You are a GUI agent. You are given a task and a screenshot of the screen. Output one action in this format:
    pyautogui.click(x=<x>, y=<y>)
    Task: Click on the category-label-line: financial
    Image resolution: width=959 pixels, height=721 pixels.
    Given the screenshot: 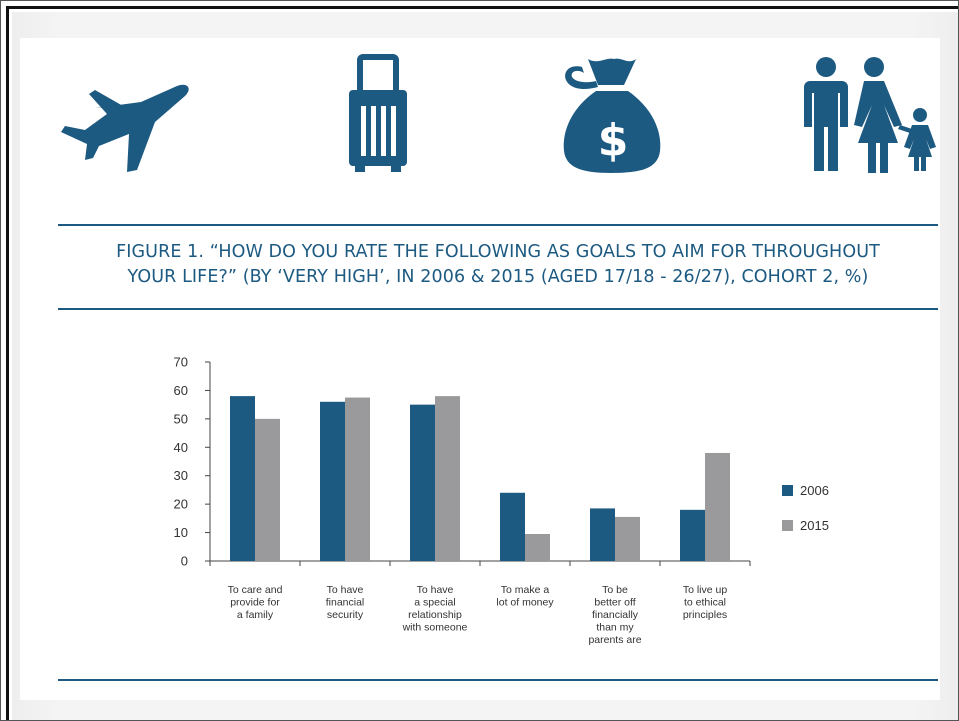 What is the action you would take?
    pyautogui.click(x=345, y=603)
    